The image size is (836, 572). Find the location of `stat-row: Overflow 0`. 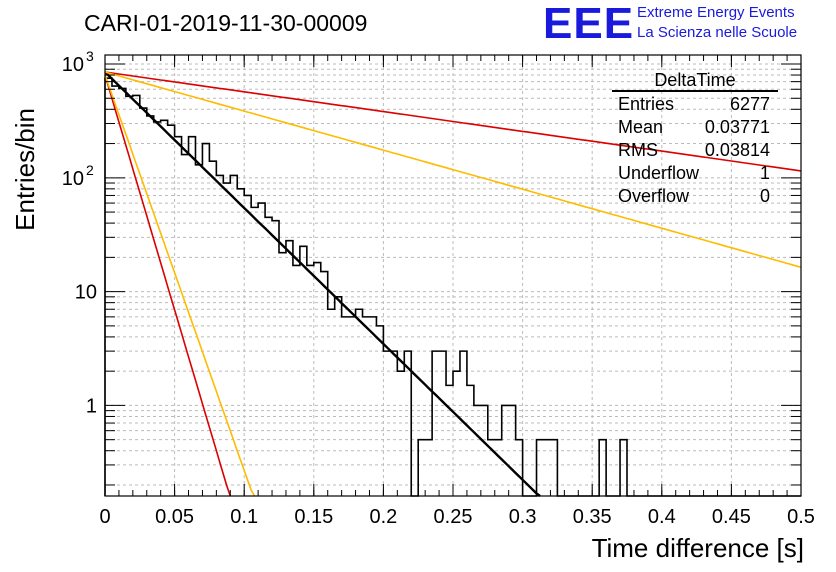

stat-row: Overflow 0 is located at coordinates (695, 196).